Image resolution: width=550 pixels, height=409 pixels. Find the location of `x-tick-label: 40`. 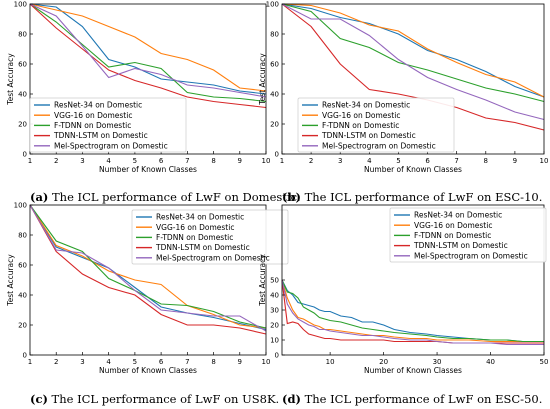

x-tick-label: 40 is located at coordinates (490, 362).